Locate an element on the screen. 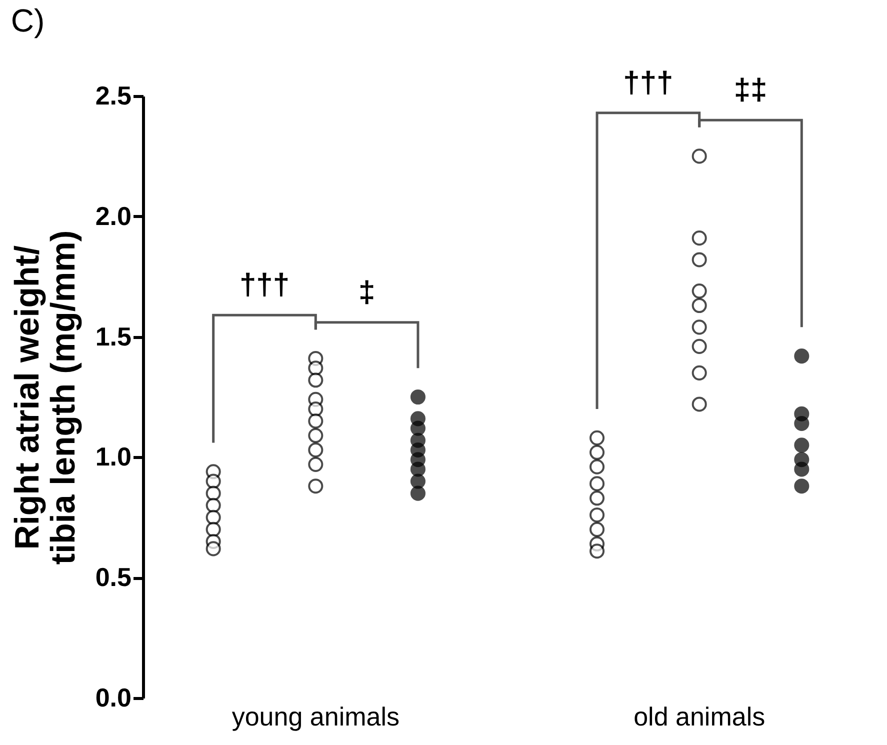 The image size is (887, 745). y-tick-label: 1.5 is located at coordinates (113, 336).